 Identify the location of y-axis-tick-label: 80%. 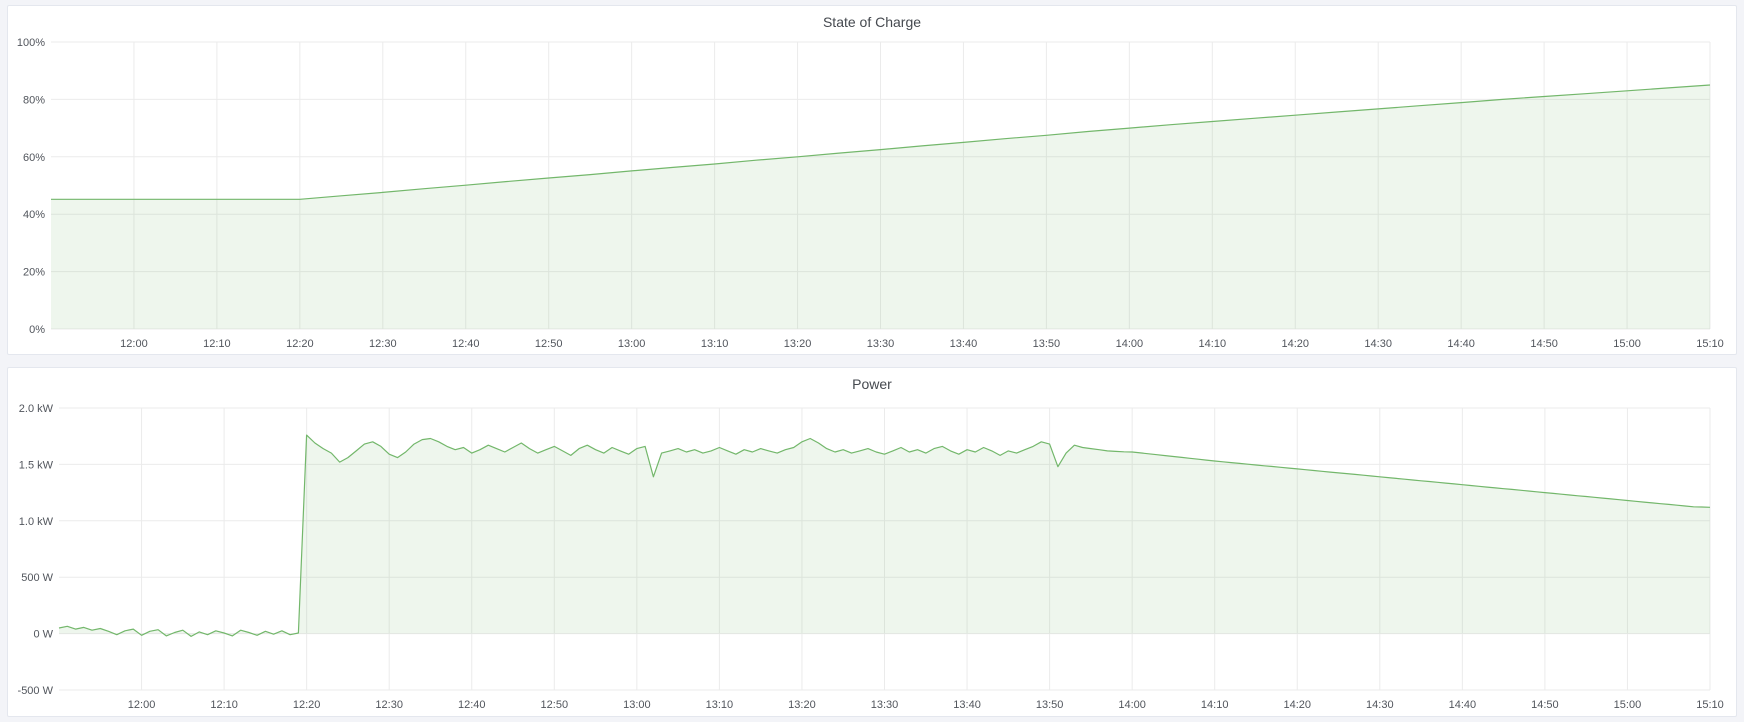
(34, 100).